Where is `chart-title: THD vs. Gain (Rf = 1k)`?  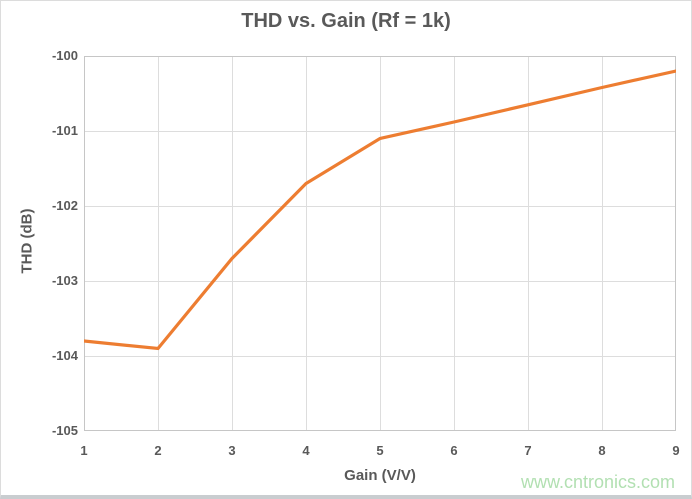
chart-title: THD vs. Gain (Rf = 1k) is located at coordinates (346, 21).